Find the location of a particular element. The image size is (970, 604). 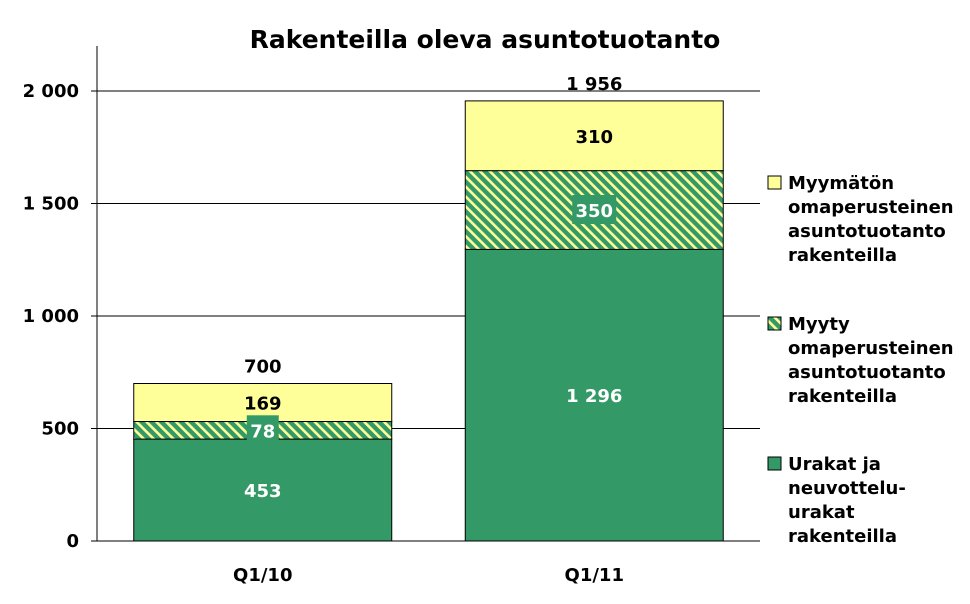

y-tick-label: 500 is located at coordinates (60, 429).